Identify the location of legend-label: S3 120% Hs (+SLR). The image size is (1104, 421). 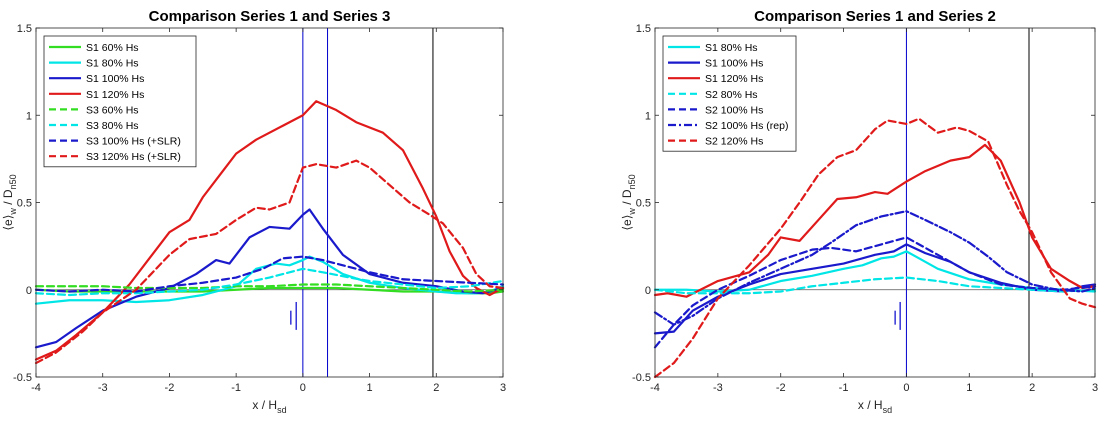
(133, 157).